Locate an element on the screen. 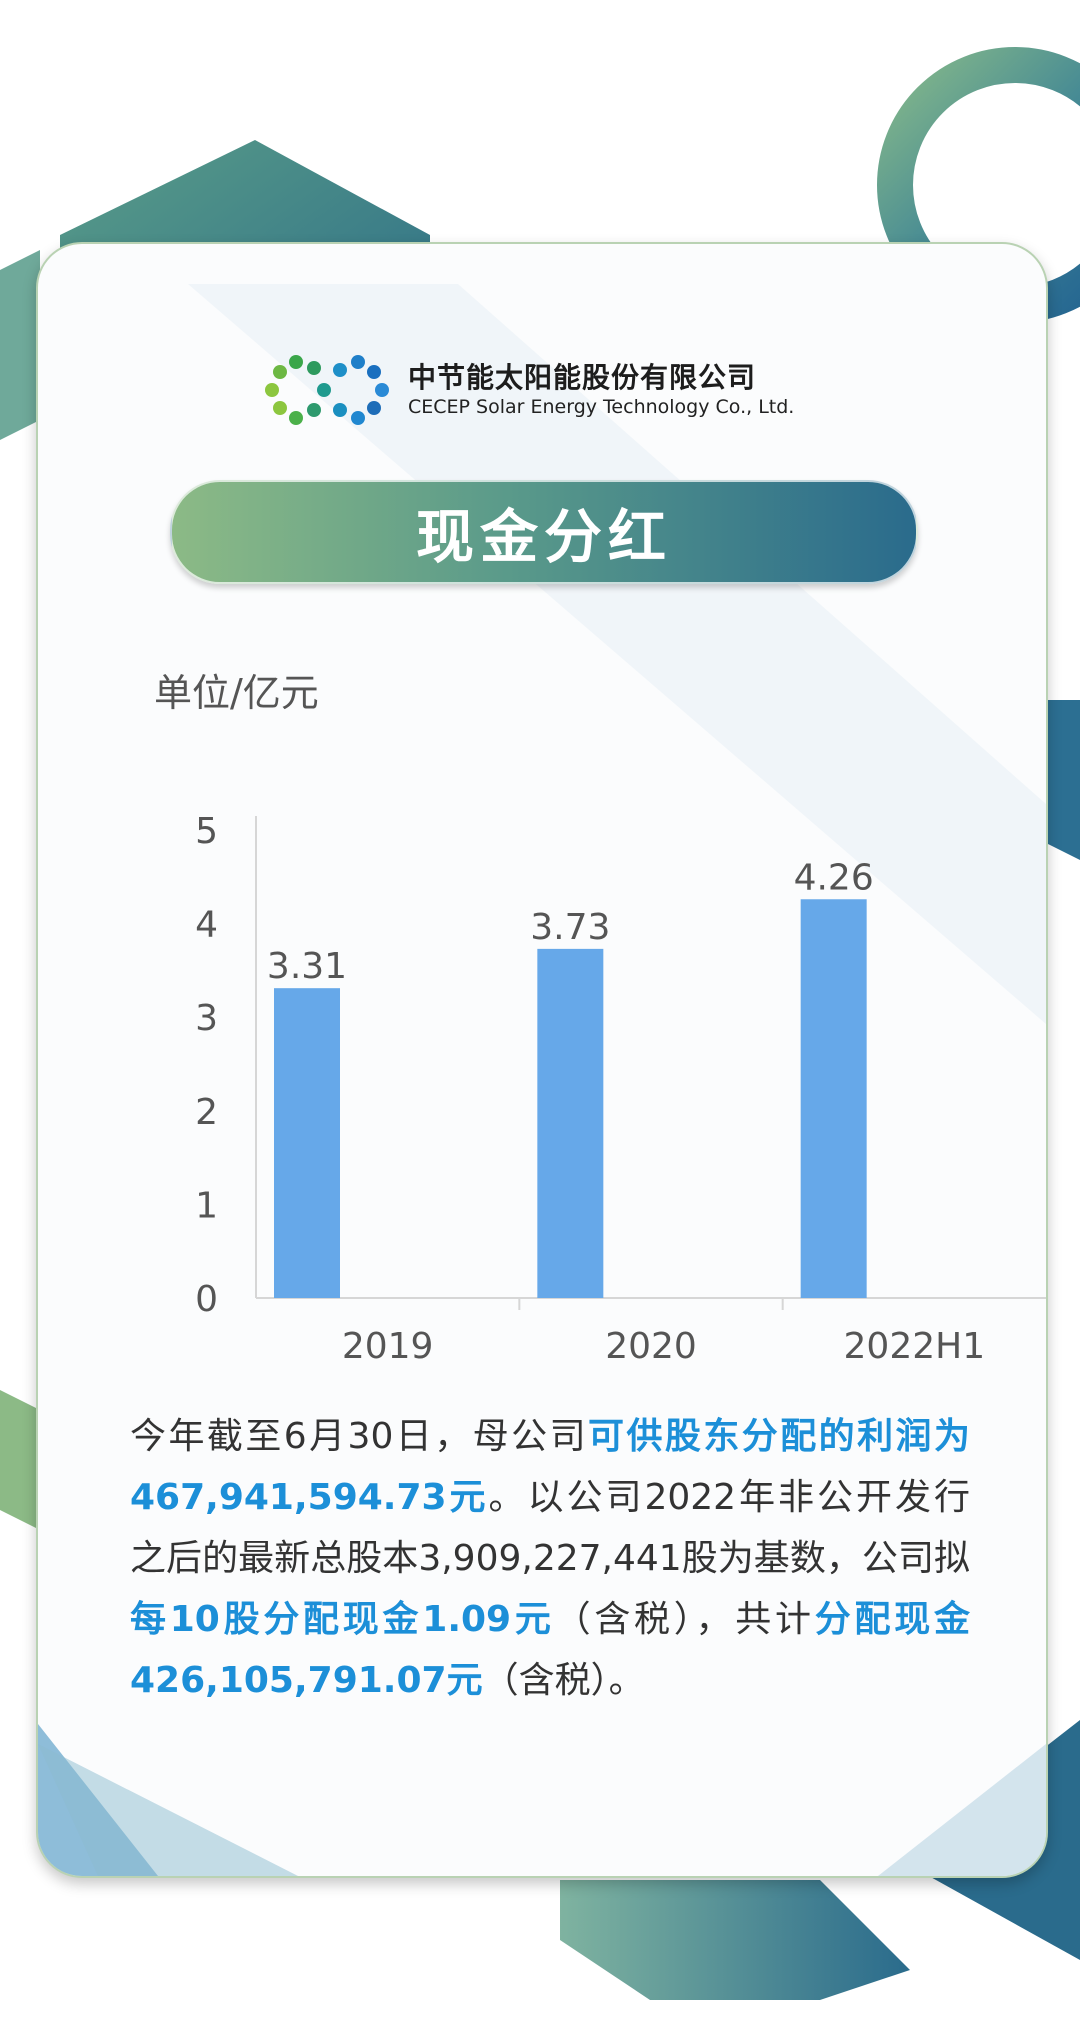 Image resolution: width=1080 pixels, height=2020 pixels. bar-2022H1 is located at coordinates (833, 1098).